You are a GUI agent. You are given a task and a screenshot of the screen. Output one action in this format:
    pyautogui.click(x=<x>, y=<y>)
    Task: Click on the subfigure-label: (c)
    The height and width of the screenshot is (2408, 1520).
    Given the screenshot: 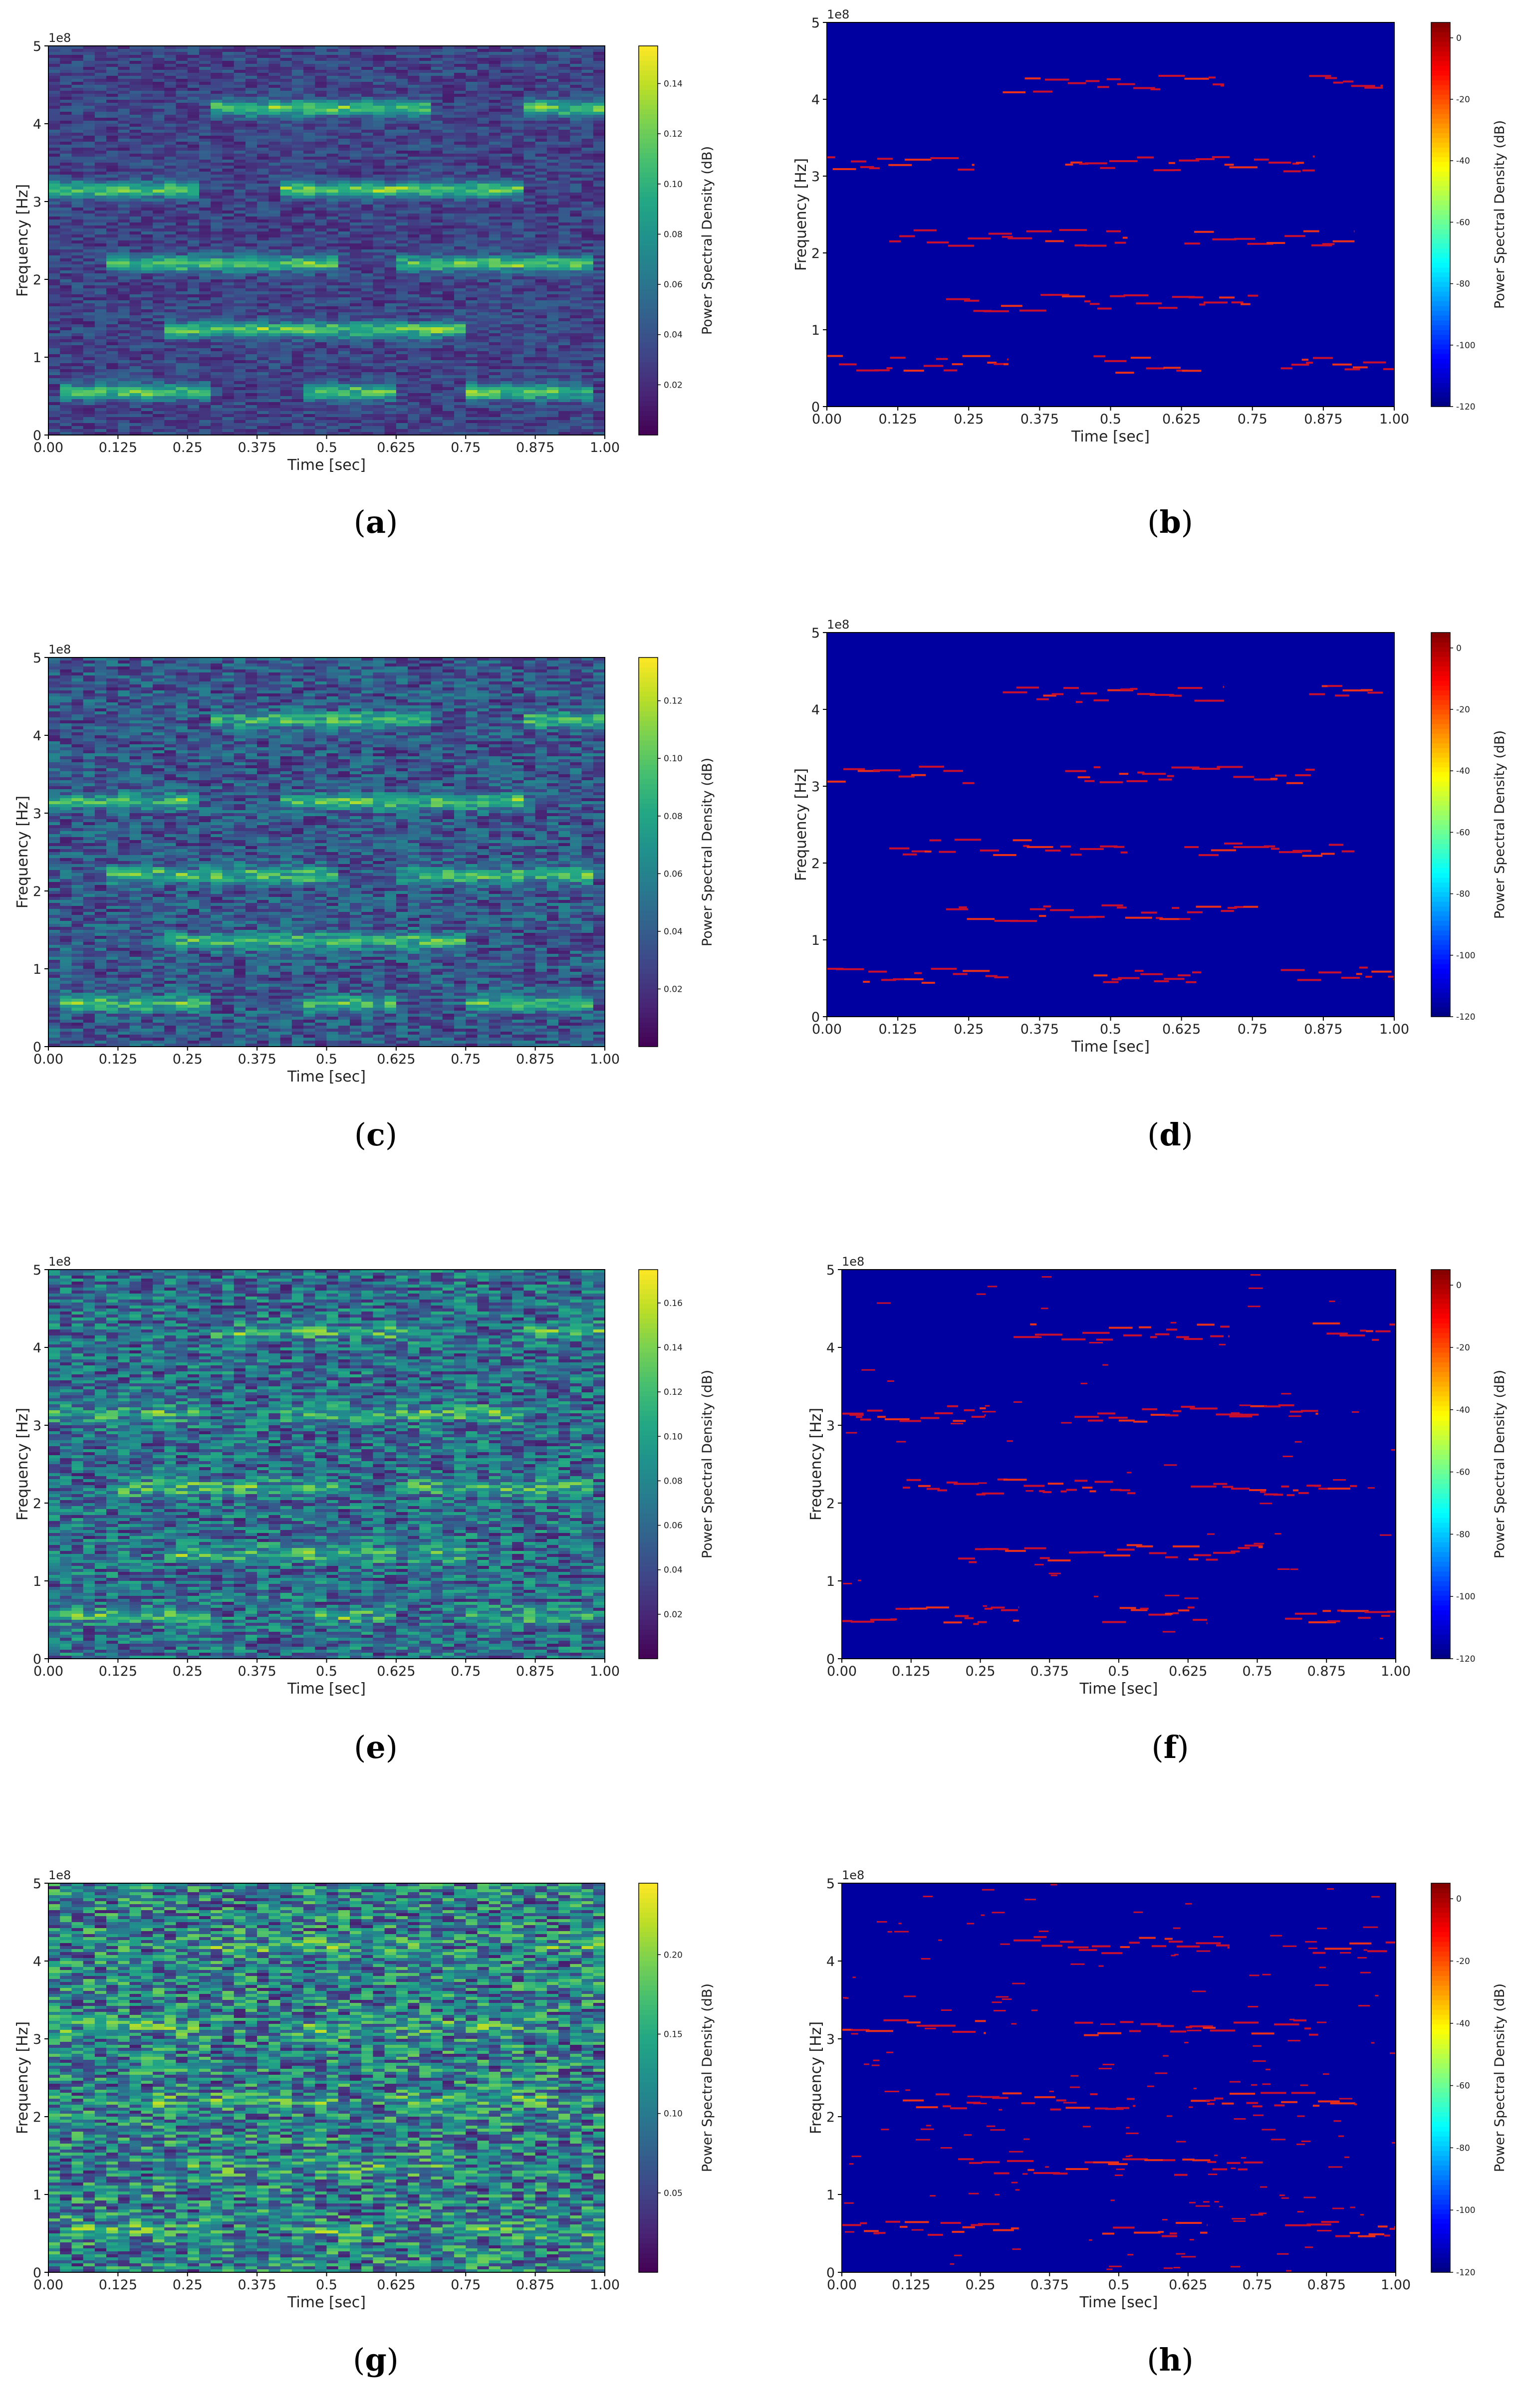 What is the action you would take?
    pyautogui.click(x=375, y=1134)
    